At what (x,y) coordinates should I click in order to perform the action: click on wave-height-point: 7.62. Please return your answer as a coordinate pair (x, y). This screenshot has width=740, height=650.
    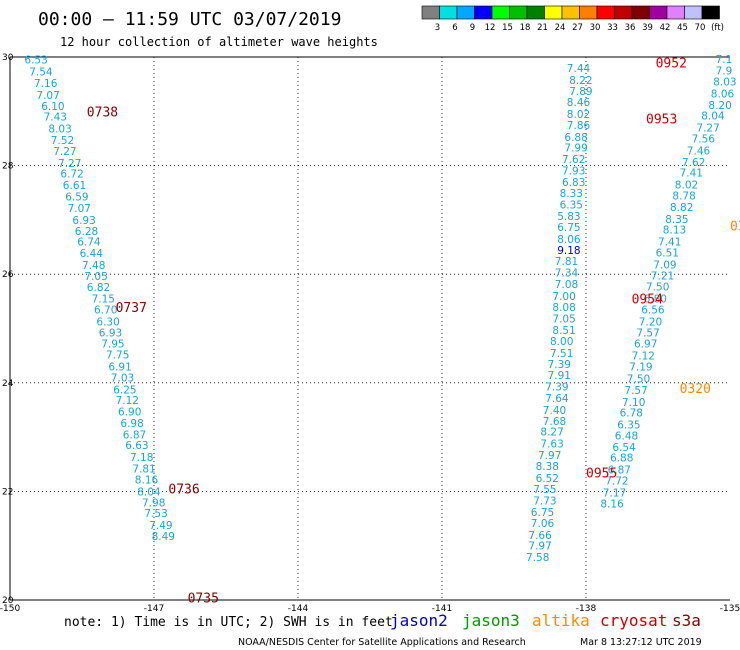
    Looking at the image, I should click on (573, 160).